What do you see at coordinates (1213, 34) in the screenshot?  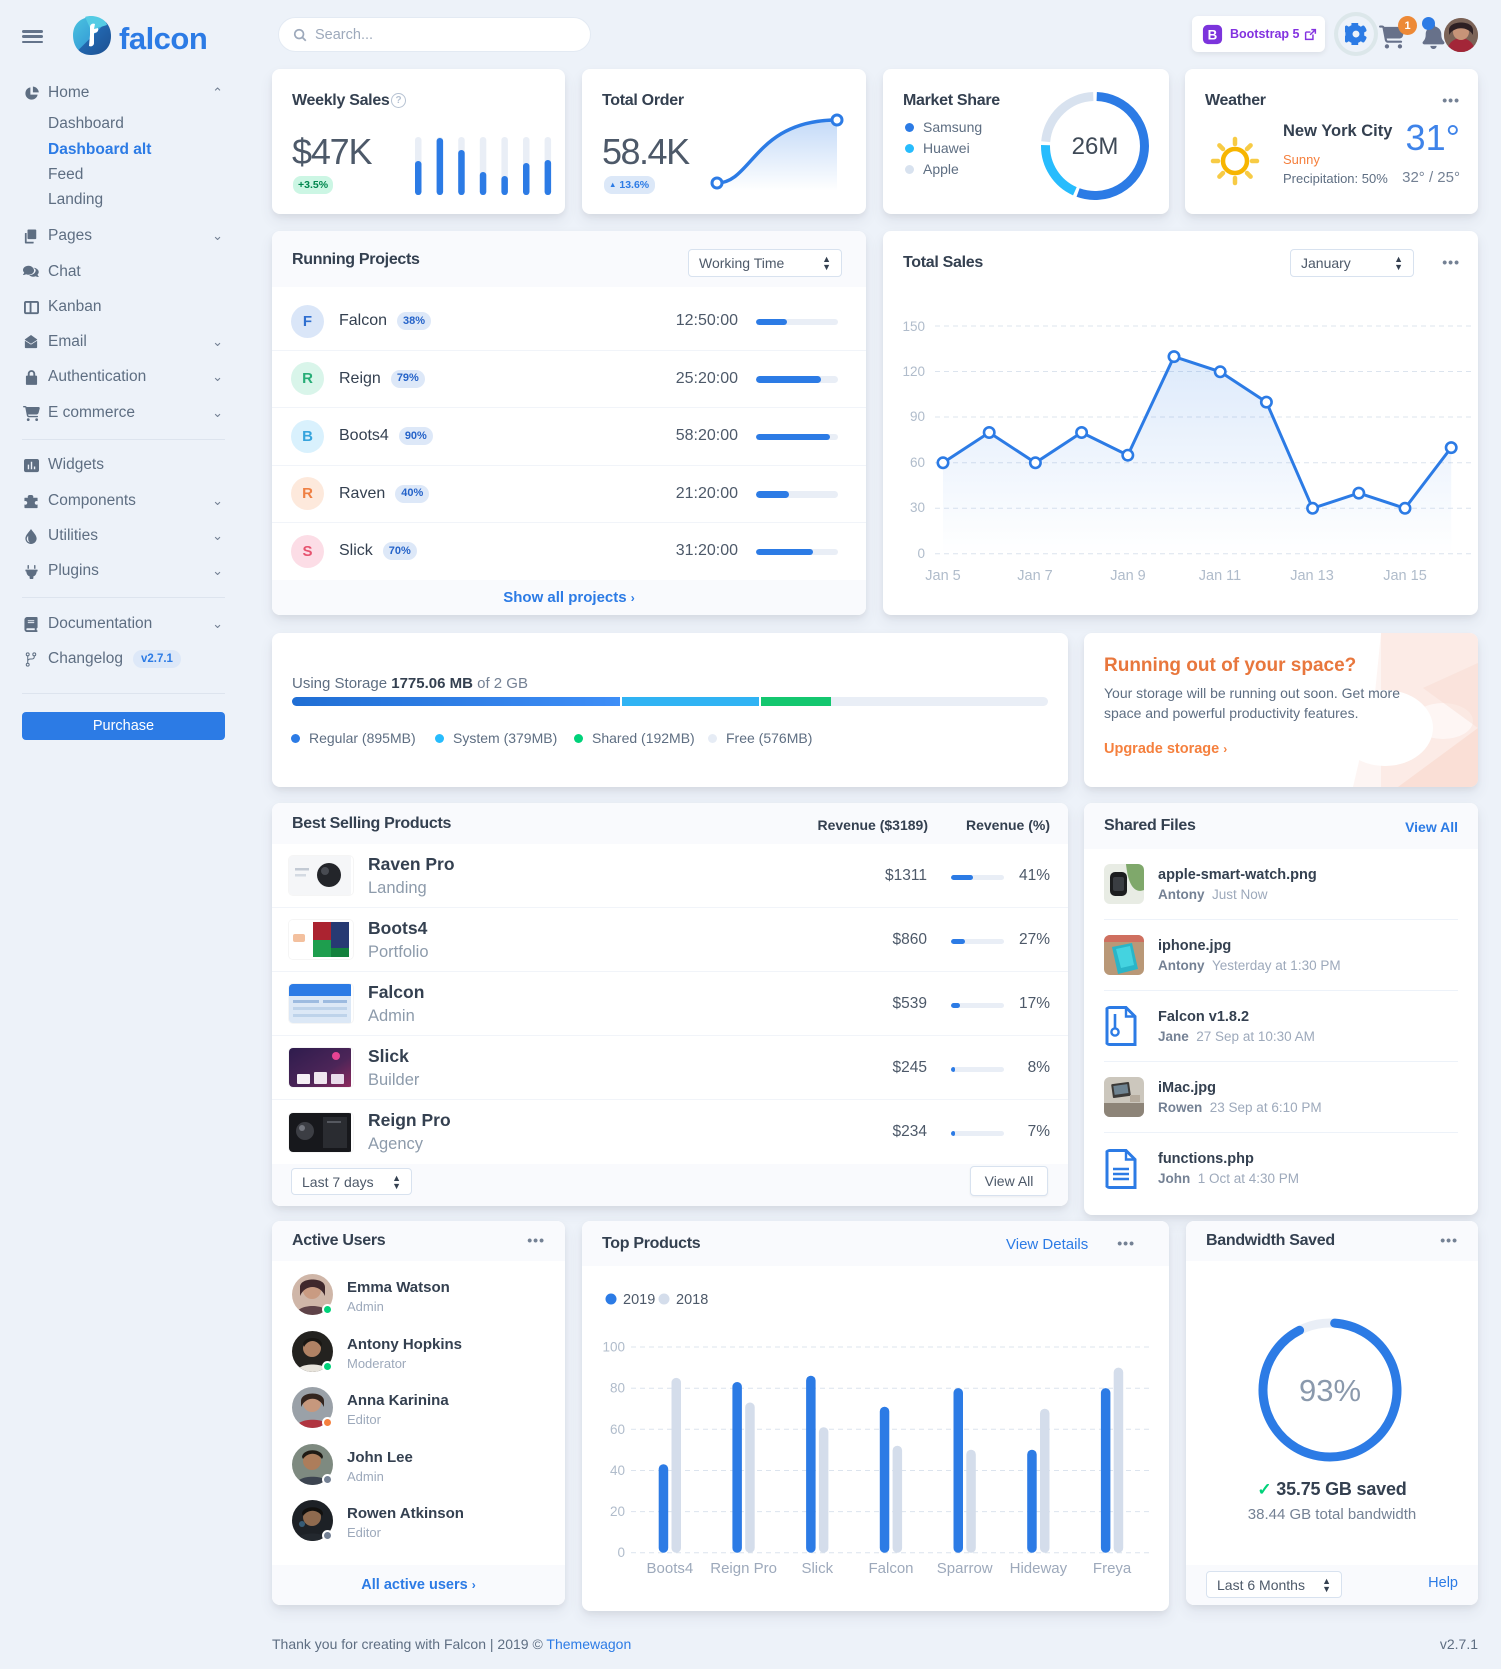 I see `svg-text: B` at bounding box center [1213, 34].